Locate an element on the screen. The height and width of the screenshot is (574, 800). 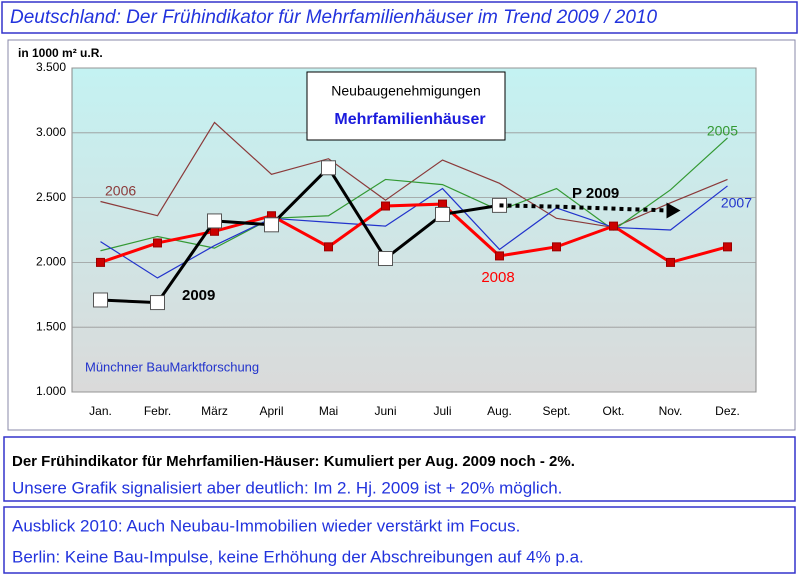
x-tick-label: März is located at coordinates (214, 411).